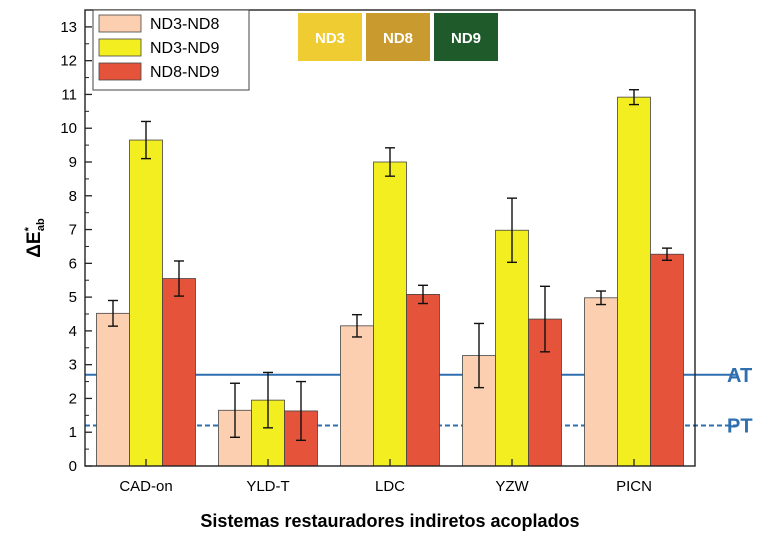 The width and height of the screenshot is (761, 537). Describe the element at coordinates (73, 263) in the screenshot. I see `y-tick-label: 6` at that location.